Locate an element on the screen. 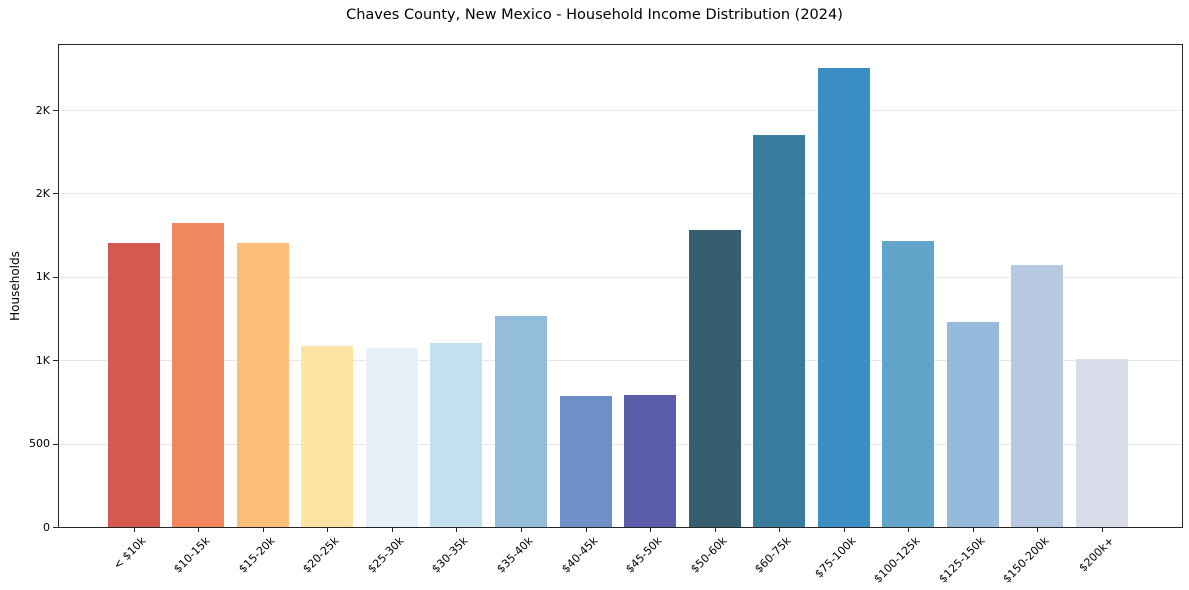 The width and height of the screenshot is (1189, 590). x-tick-label: $40-45k is located at coordinates (579, 555).